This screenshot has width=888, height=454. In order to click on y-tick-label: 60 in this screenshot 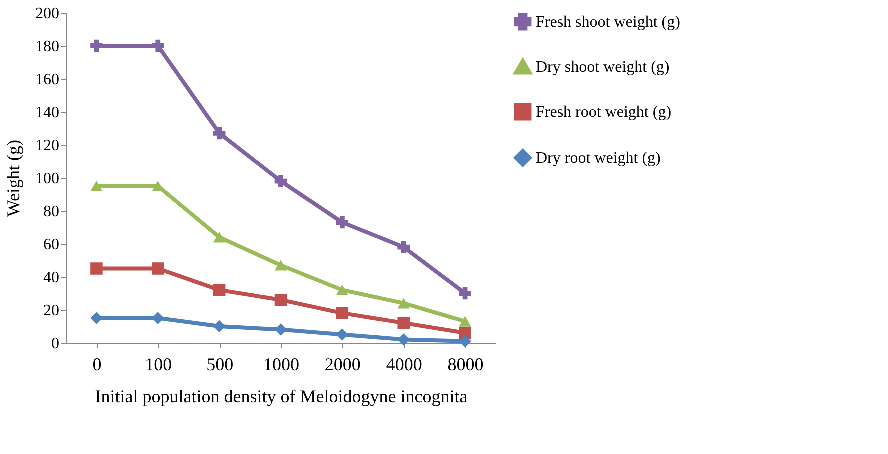, I will do `click(52, 245)`.